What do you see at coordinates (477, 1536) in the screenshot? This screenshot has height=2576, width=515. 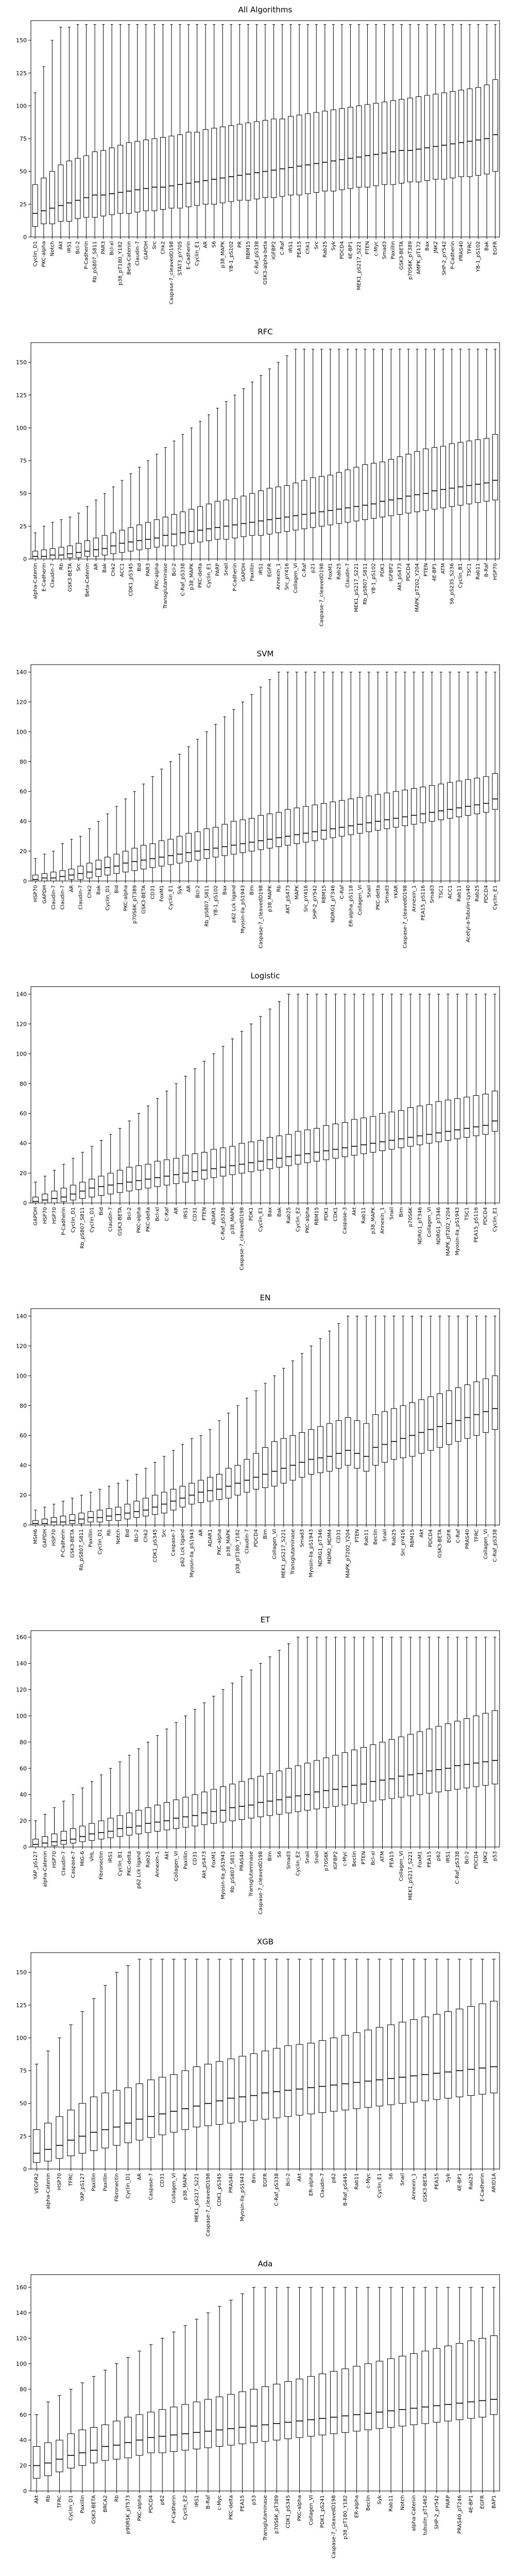 I see `x-tick-label: TFRC` at bounding box center [477, 1536].